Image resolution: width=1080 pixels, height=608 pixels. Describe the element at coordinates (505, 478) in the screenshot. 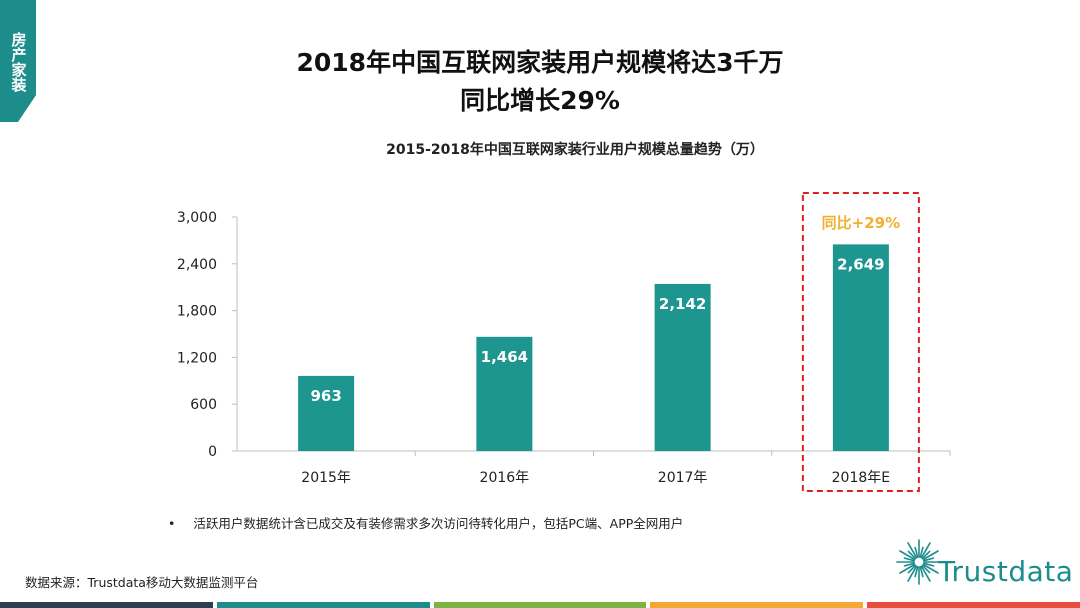

I see `x-tick-label: 2016年` at that location.